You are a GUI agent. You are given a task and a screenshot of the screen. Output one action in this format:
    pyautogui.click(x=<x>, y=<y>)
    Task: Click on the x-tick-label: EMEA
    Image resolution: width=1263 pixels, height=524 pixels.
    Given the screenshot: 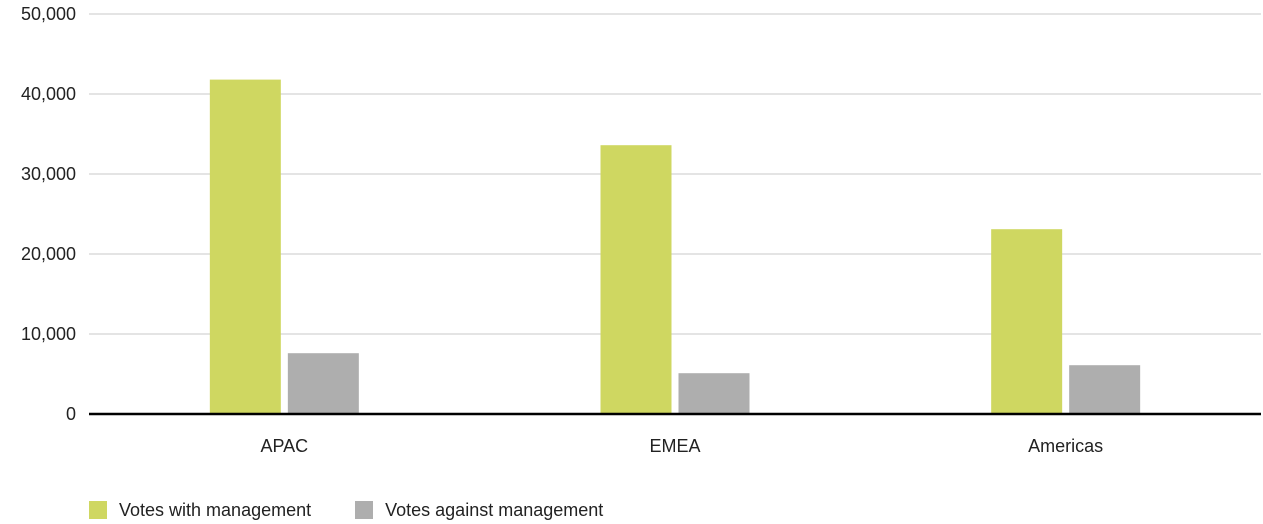 What is the action you would take?
    pyautogui.click(x=674, y=446)
    